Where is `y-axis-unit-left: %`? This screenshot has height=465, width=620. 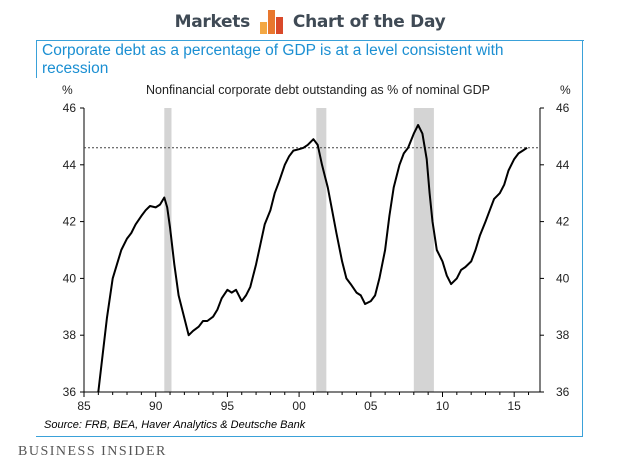
y-axis-unit-left: % is located at coordinates (67, 90).